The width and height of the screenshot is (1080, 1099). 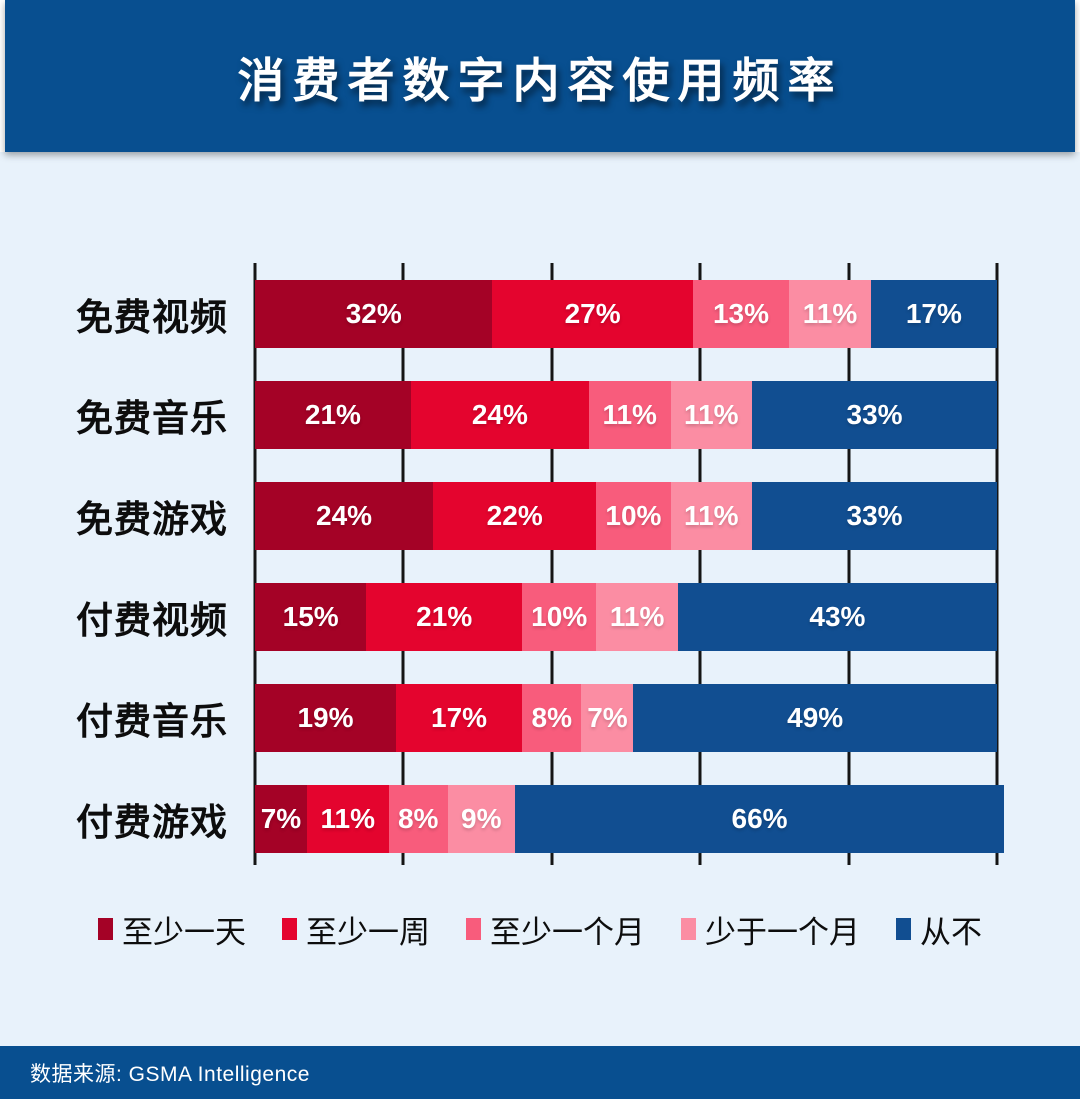 I want to click on legend-item: 从不, so click(x=939, y=929).